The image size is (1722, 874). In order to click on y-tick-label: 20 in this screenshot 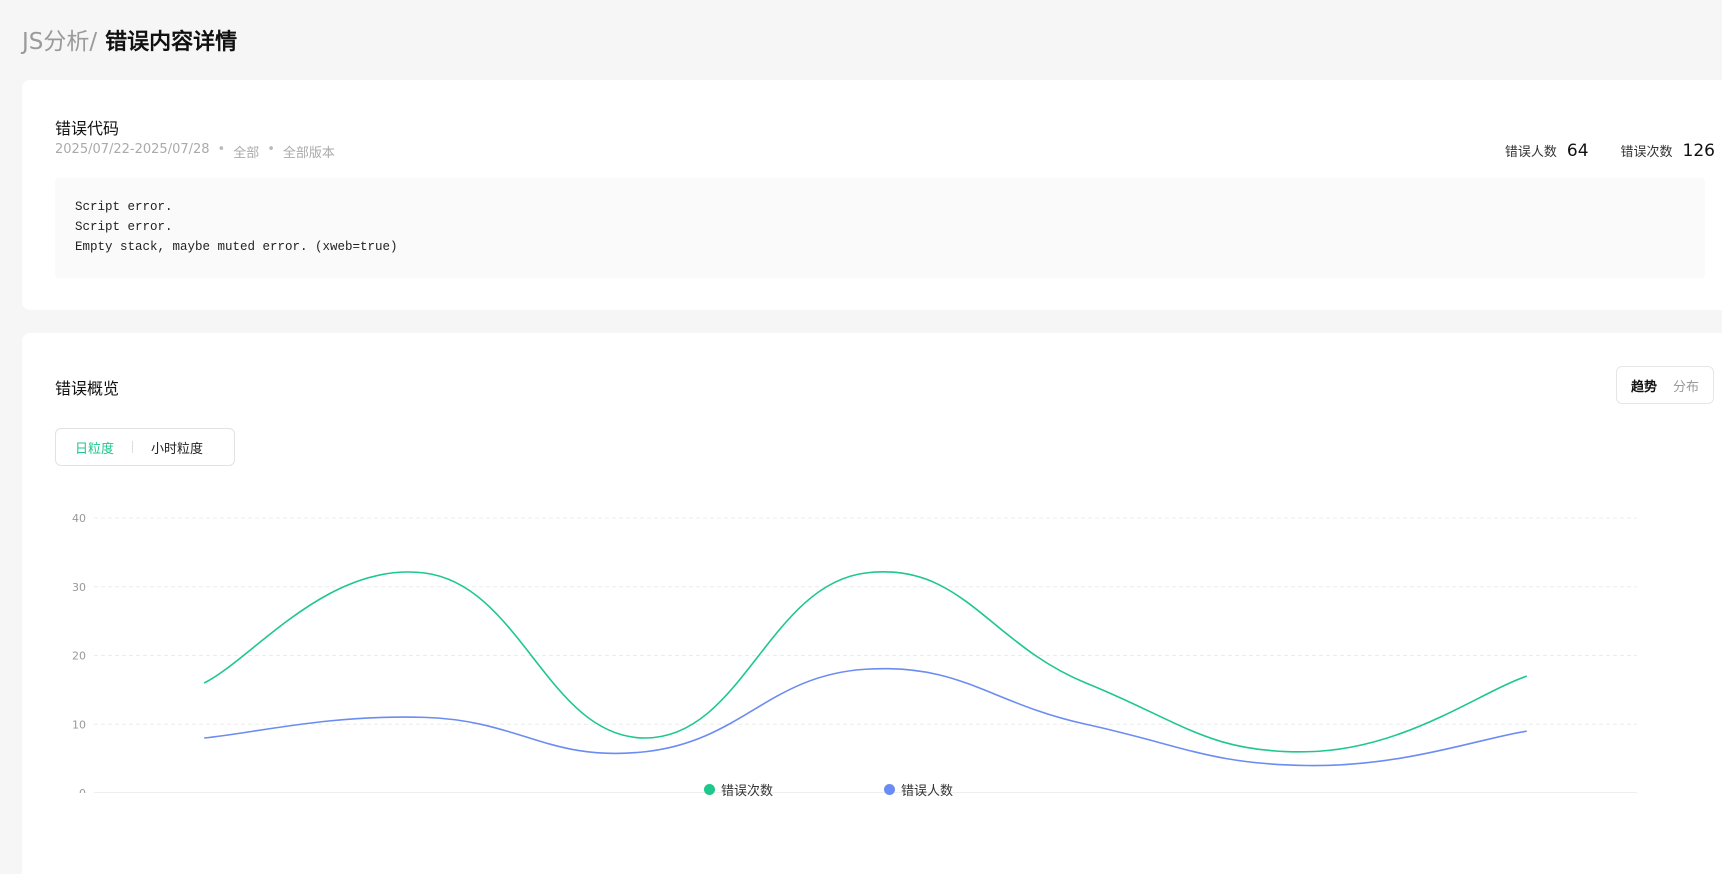, I will do `click(79, 656)`.